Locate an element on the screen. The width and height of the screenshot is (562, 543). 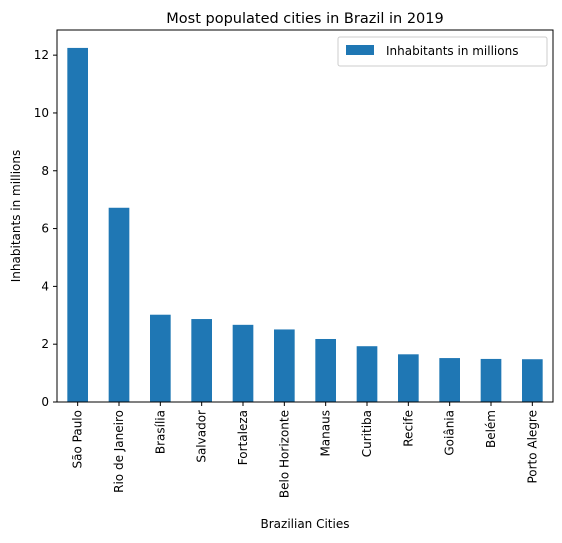
bar-salvador is located at coordinates (201, 360).